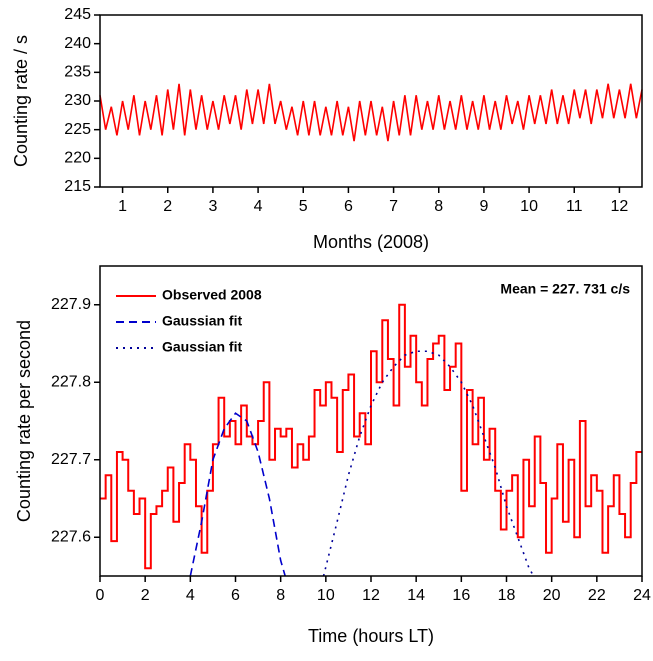  Describe the element at coordinates (122, 206) in the screenshot. I see `x-tick-label: 1` at that location.